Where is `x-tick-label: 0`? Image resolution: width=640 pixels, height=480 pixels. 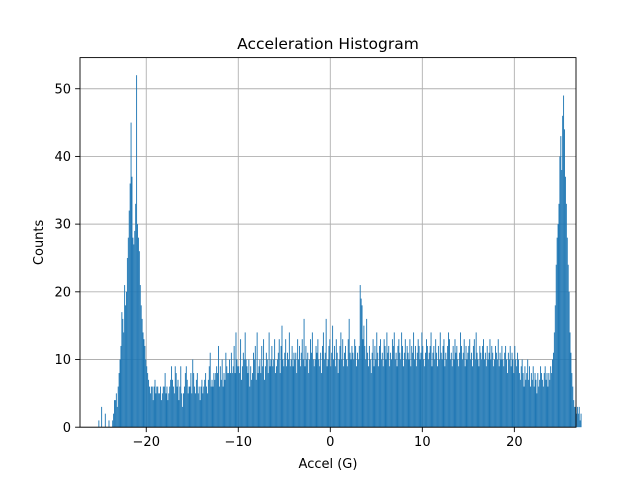 x-tick-label: 0 is located at coordinates (330, 442).